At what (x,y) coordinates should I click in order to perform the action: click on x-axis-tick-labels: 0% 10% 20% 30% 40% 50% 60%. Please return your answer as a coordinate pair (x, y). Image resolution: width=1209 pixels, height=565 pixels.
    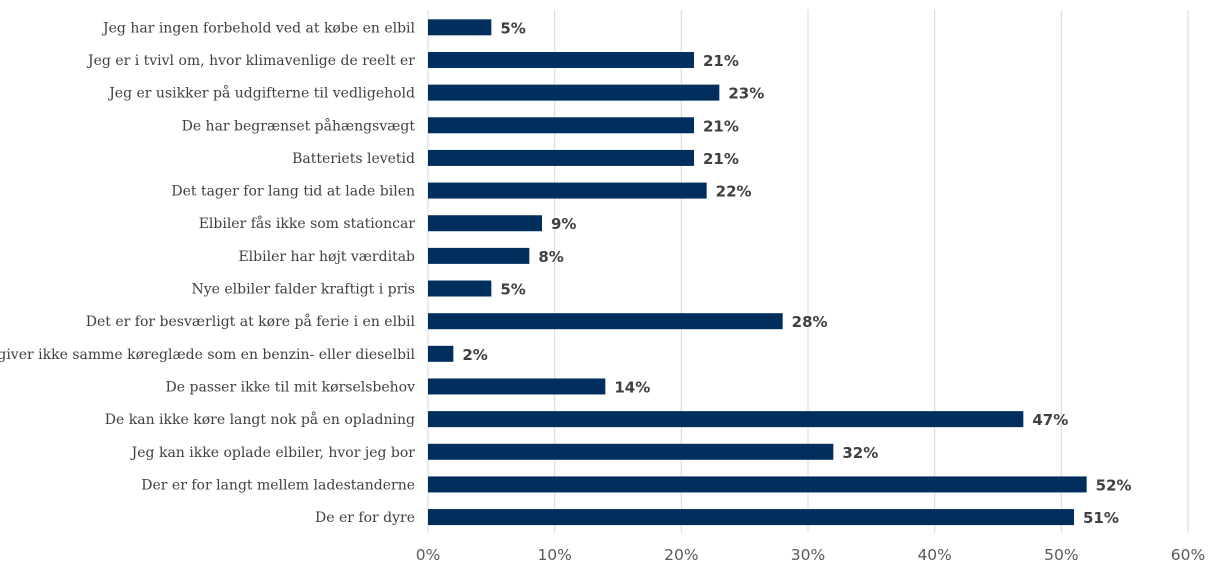
    Looking at the image, I should click on (811, 555).